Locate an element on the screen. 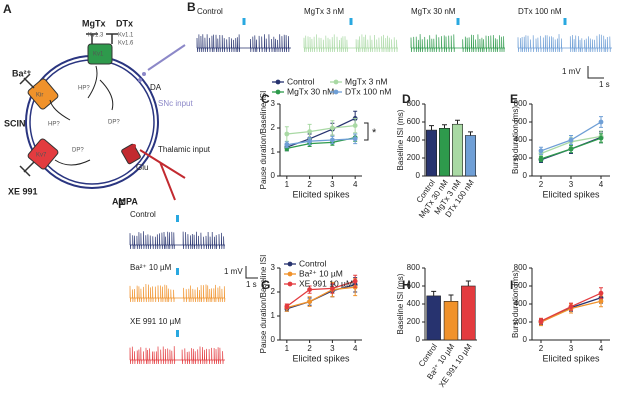  kv7-channel is located at coordinates (43, 154).